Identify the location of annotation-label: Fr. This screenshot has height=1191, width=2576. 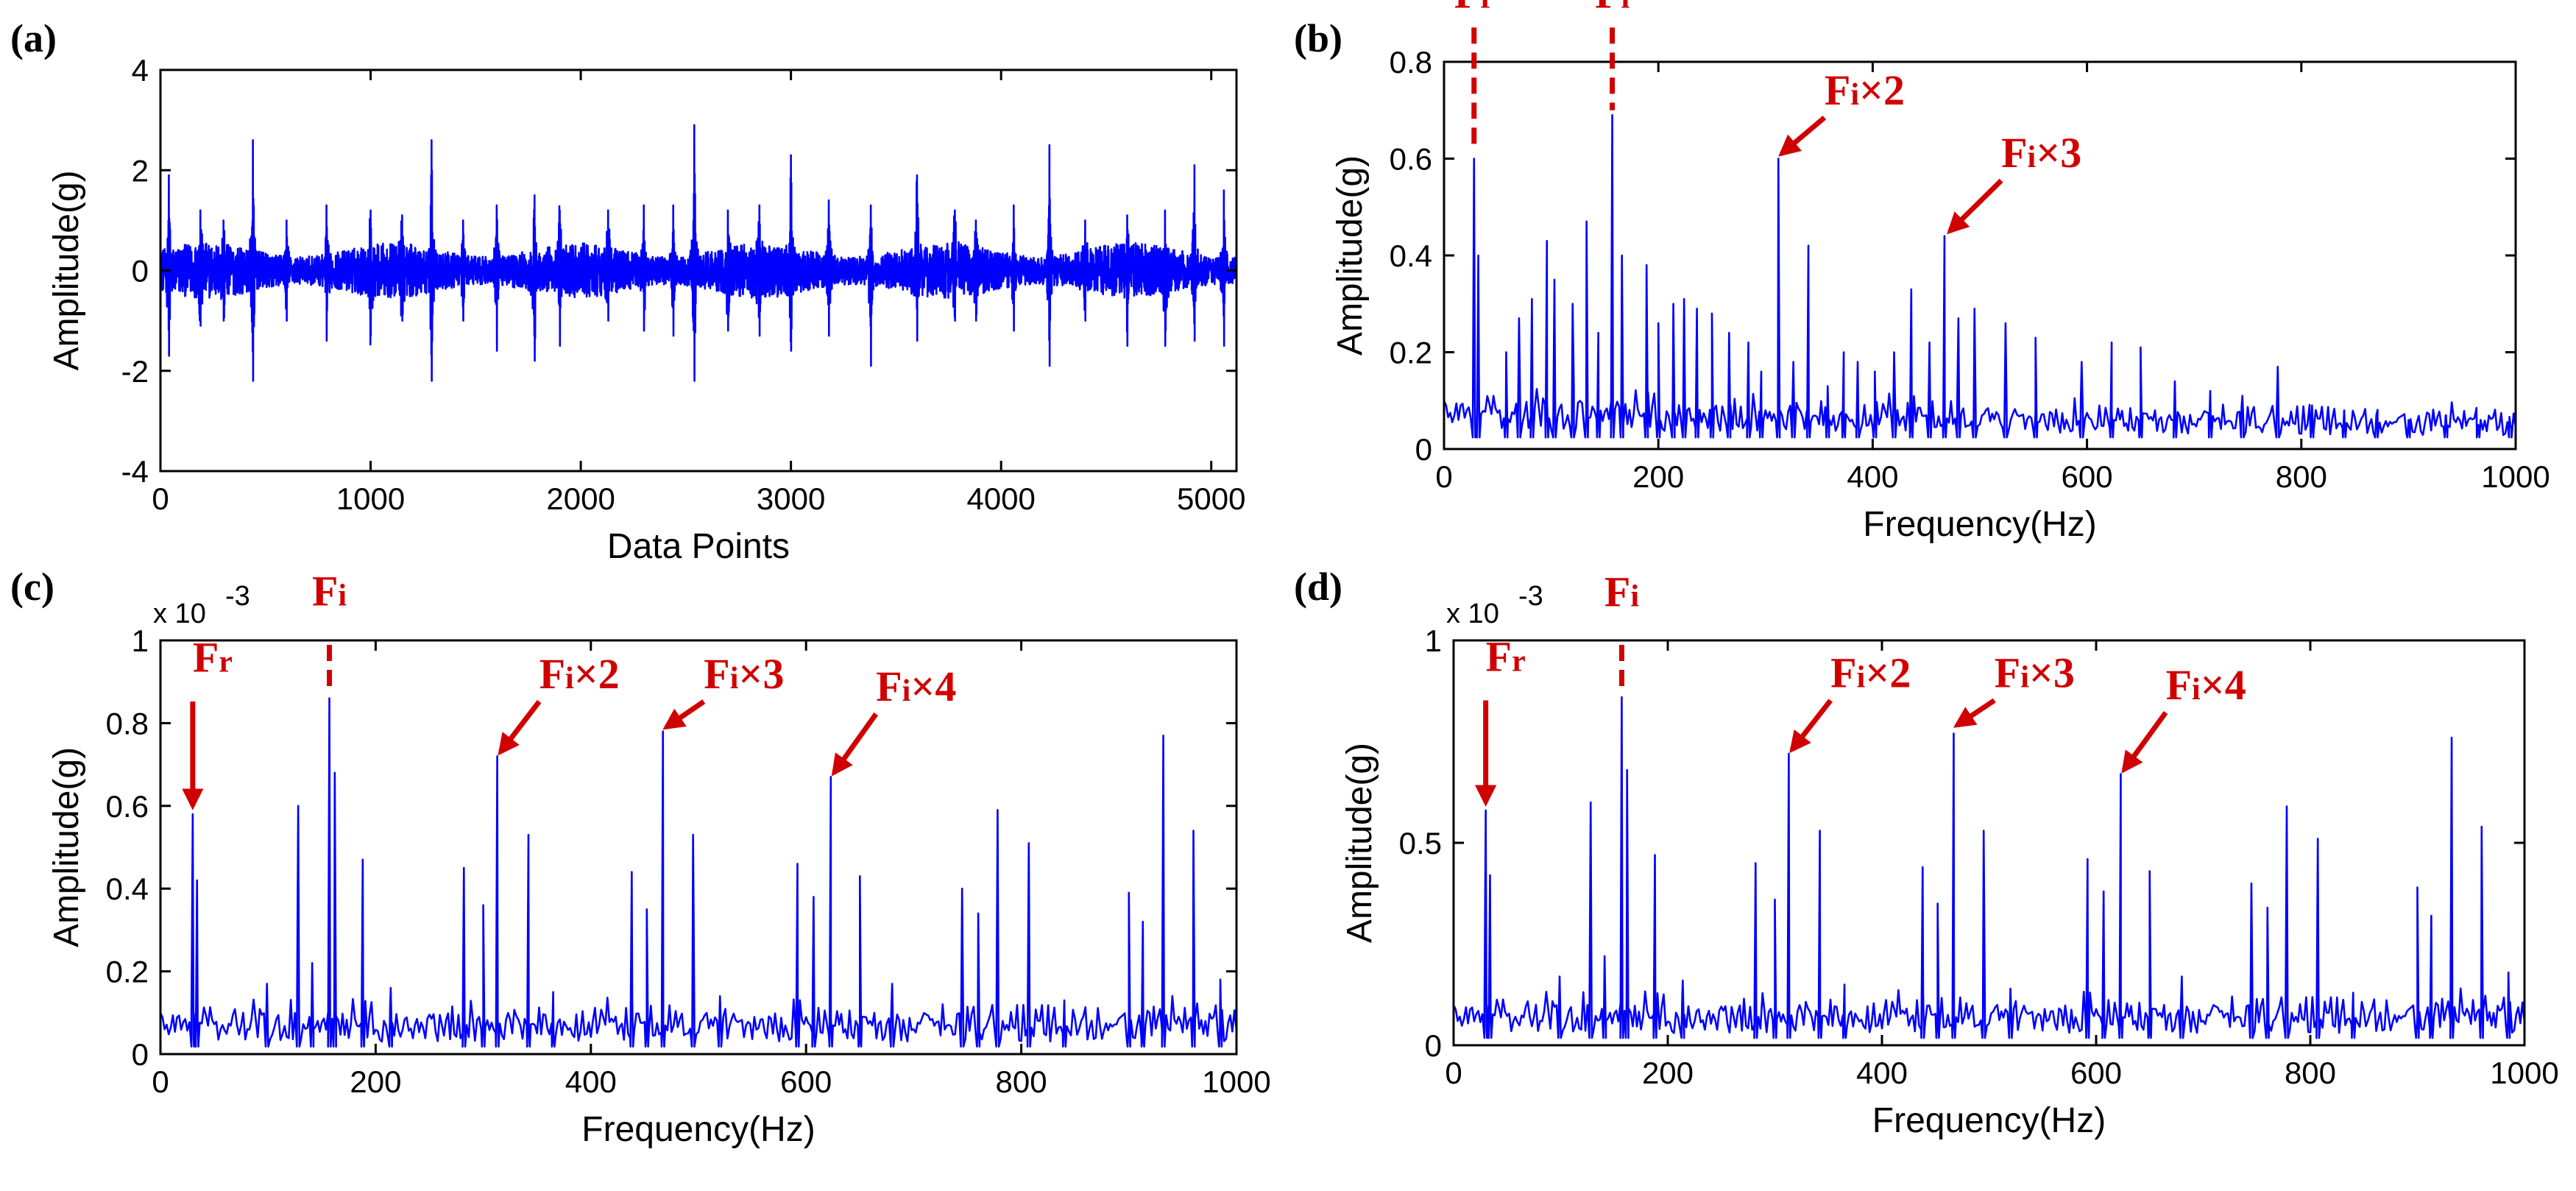
(213, 658).